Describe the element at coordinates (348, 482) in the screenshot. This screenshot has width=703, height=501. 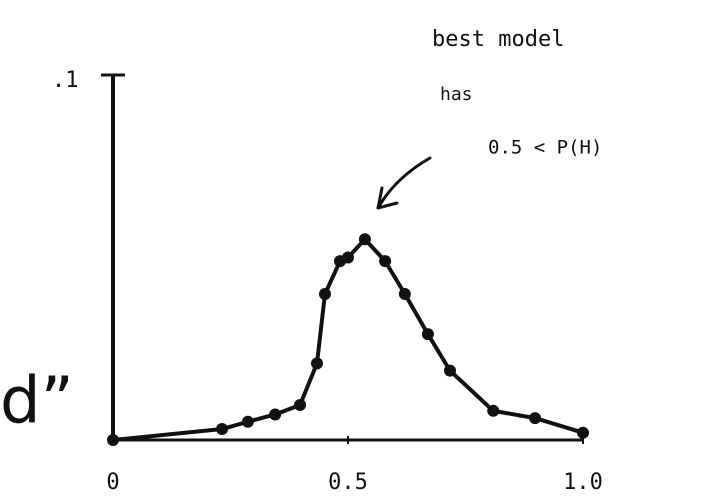
I see `x-tick-label: 0.5` at that location.